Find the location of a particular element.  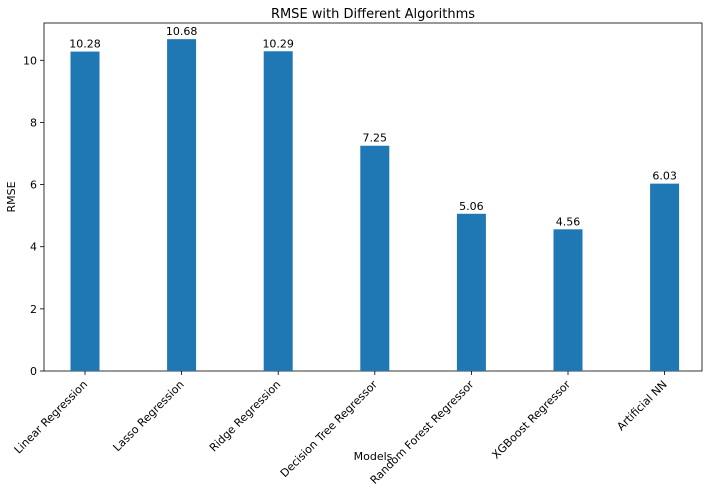

y-axis-title: RMSE is located at coordinates (11, 196).